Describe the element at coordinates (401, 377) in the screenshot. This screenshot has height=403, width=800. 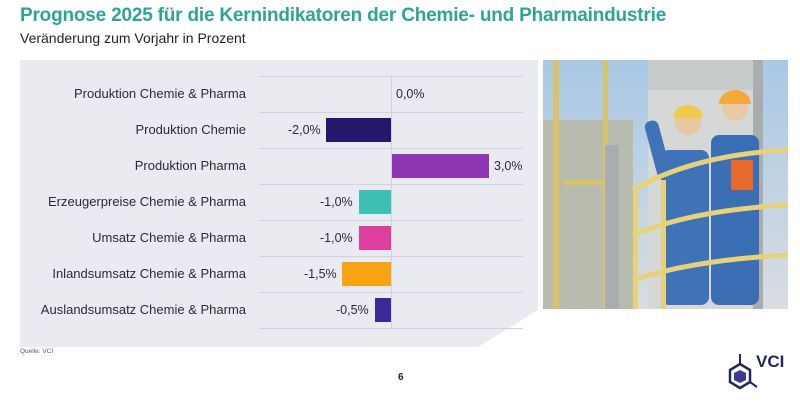
I see `page-number: 6` at that location.